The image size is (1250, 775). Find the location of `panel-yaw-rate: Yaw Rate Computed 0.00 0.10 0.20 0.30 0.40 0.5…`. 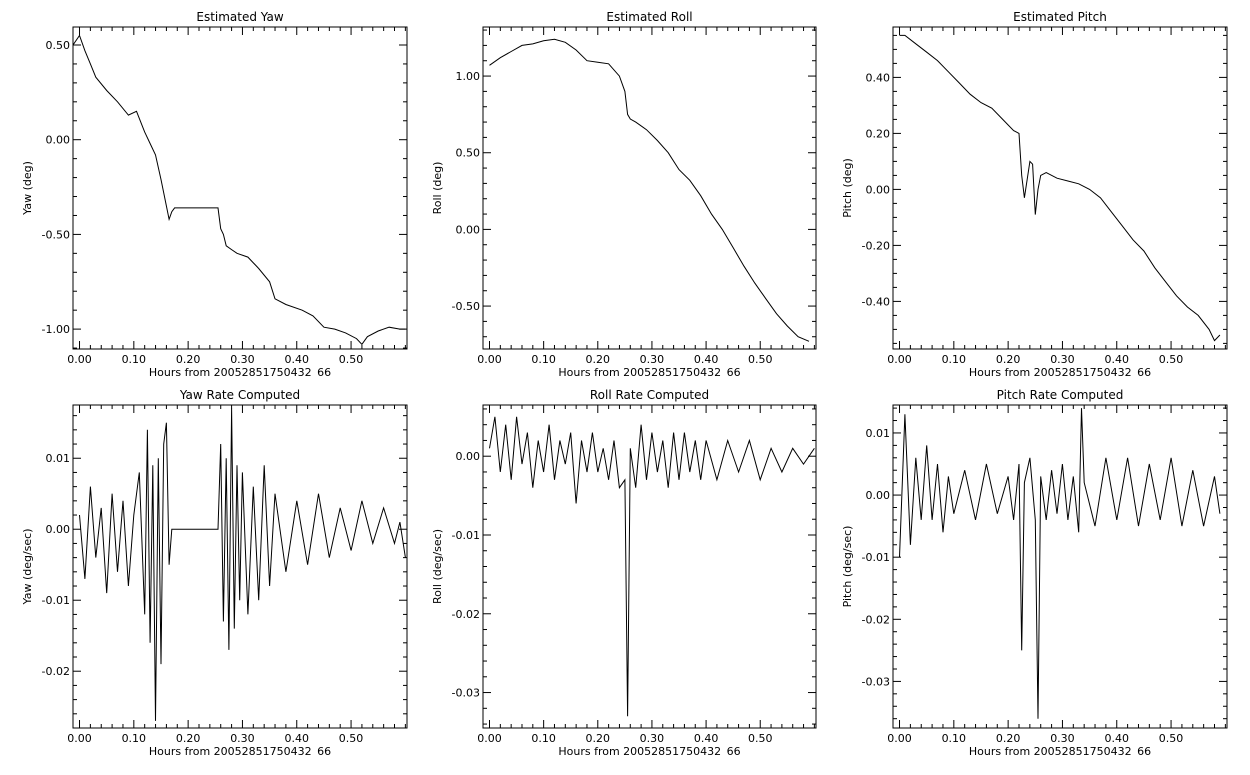

panel-yaw-rate: Yaw Rate Computed 0.00 0.10 0.20 0.30 0.40 0.5… is located at coordinates (214, 573).